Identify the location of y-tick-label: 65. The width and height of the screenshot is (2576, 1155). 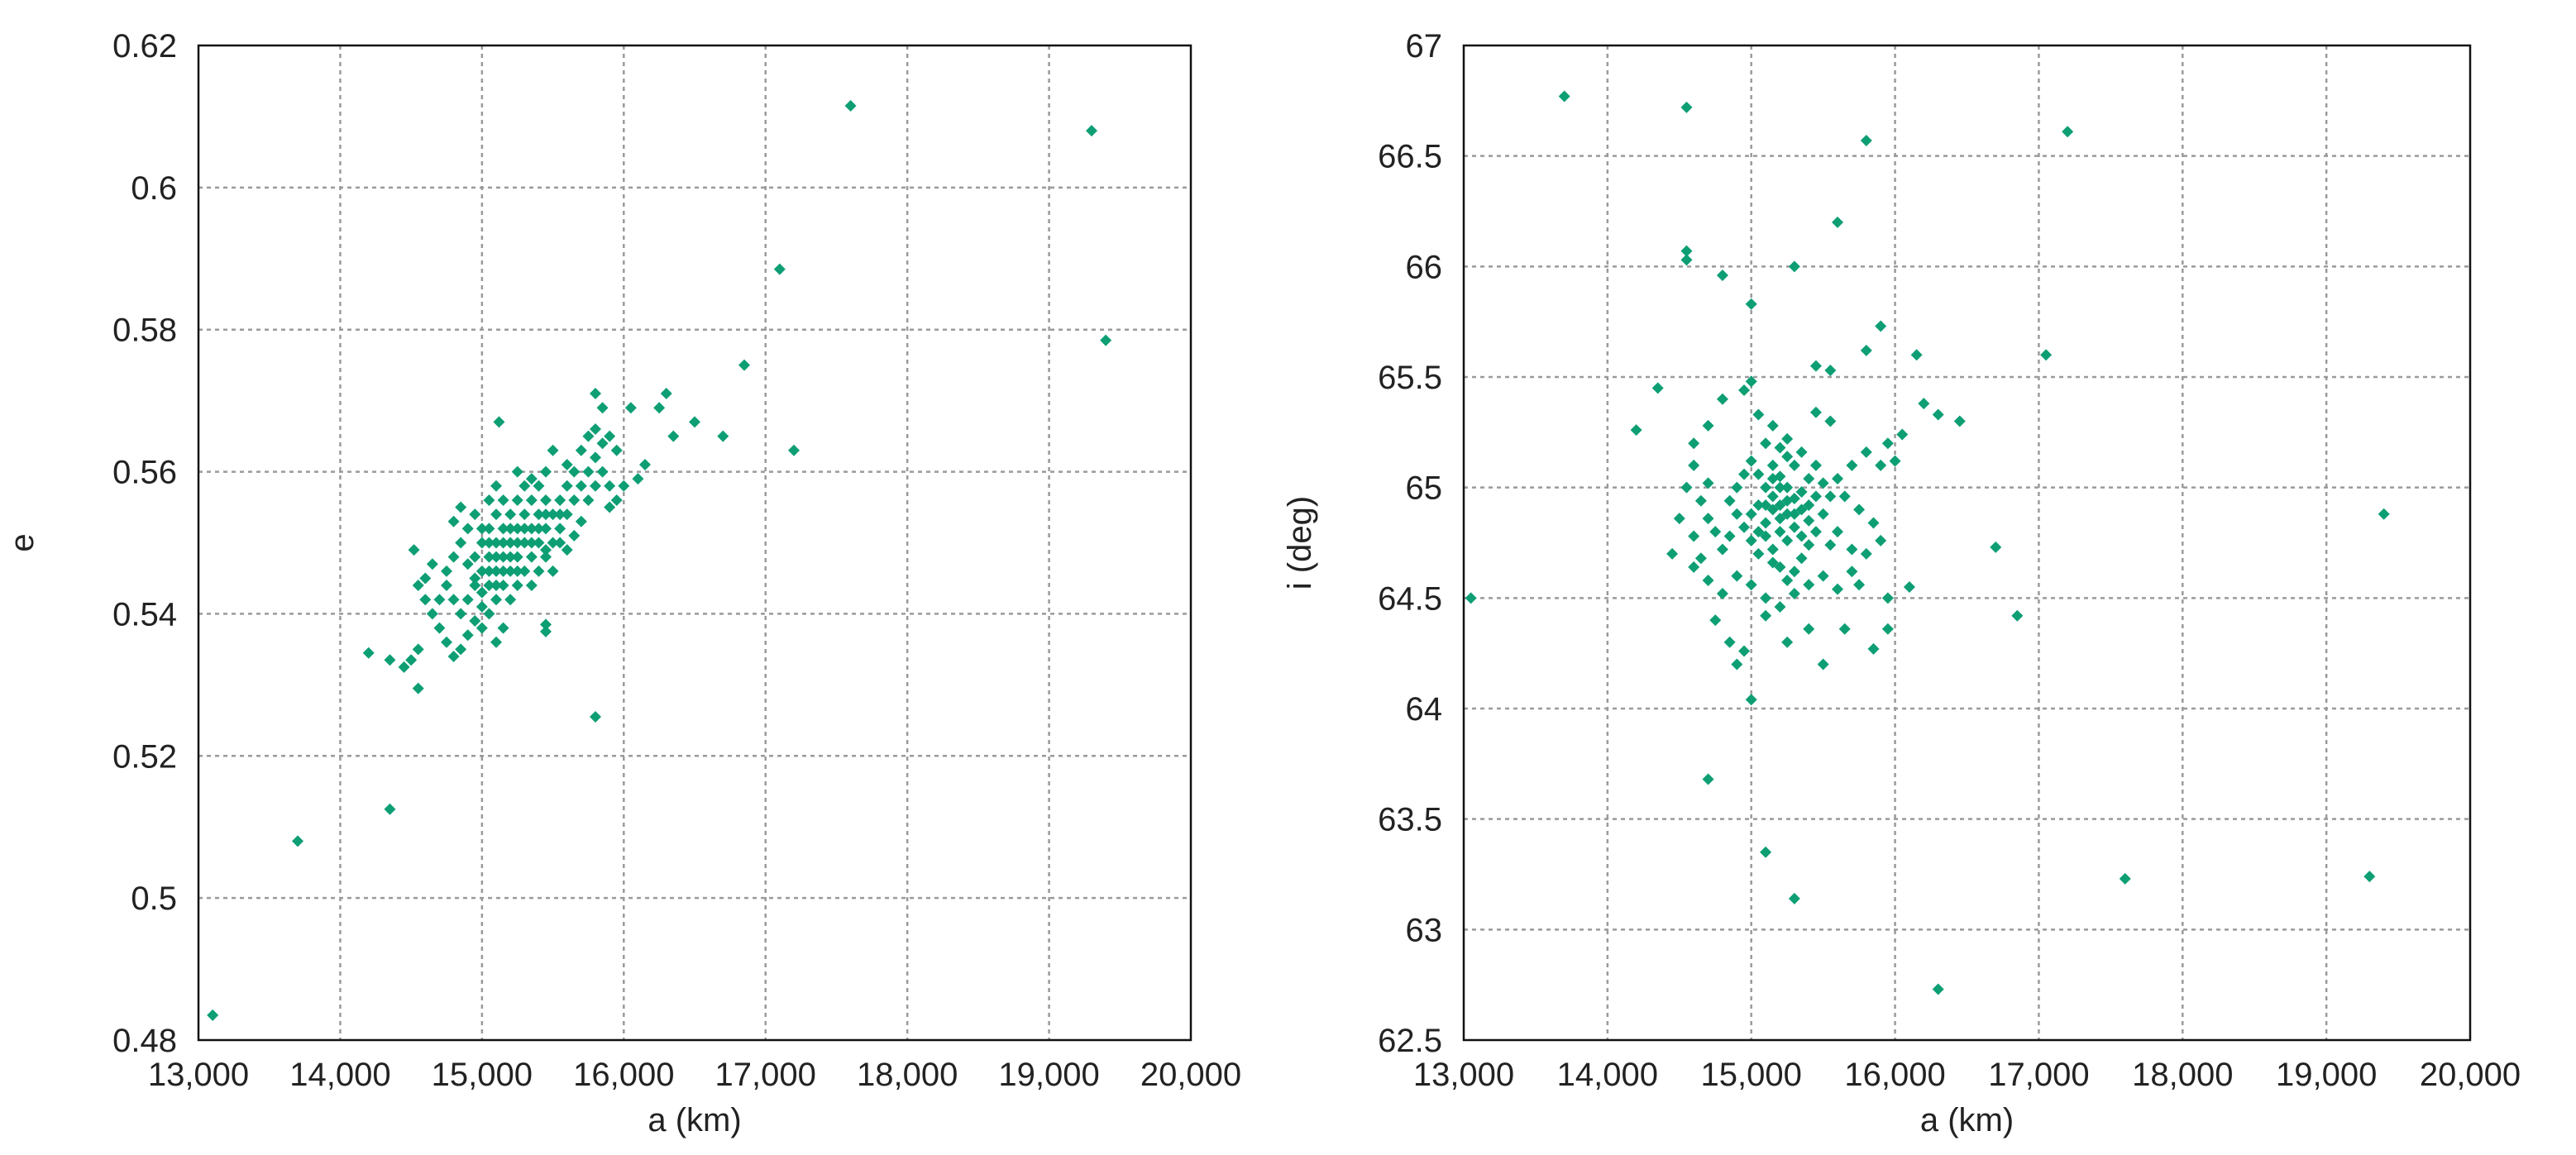
(1424, 488).